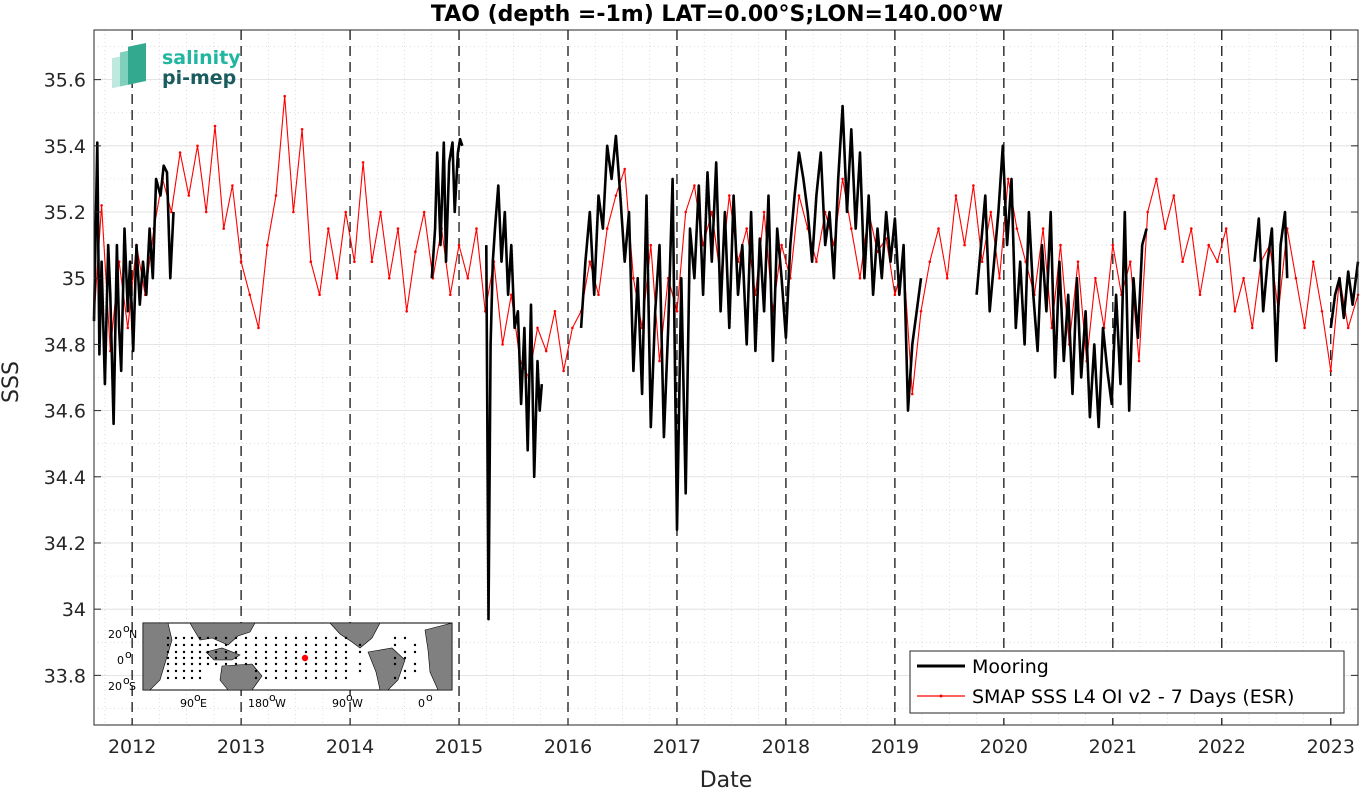 This screenshot has width=1367, height=790. Describe the element at coordinates (12, 382) in the screenshot. I see `y-axis-label: SSS` at that location.